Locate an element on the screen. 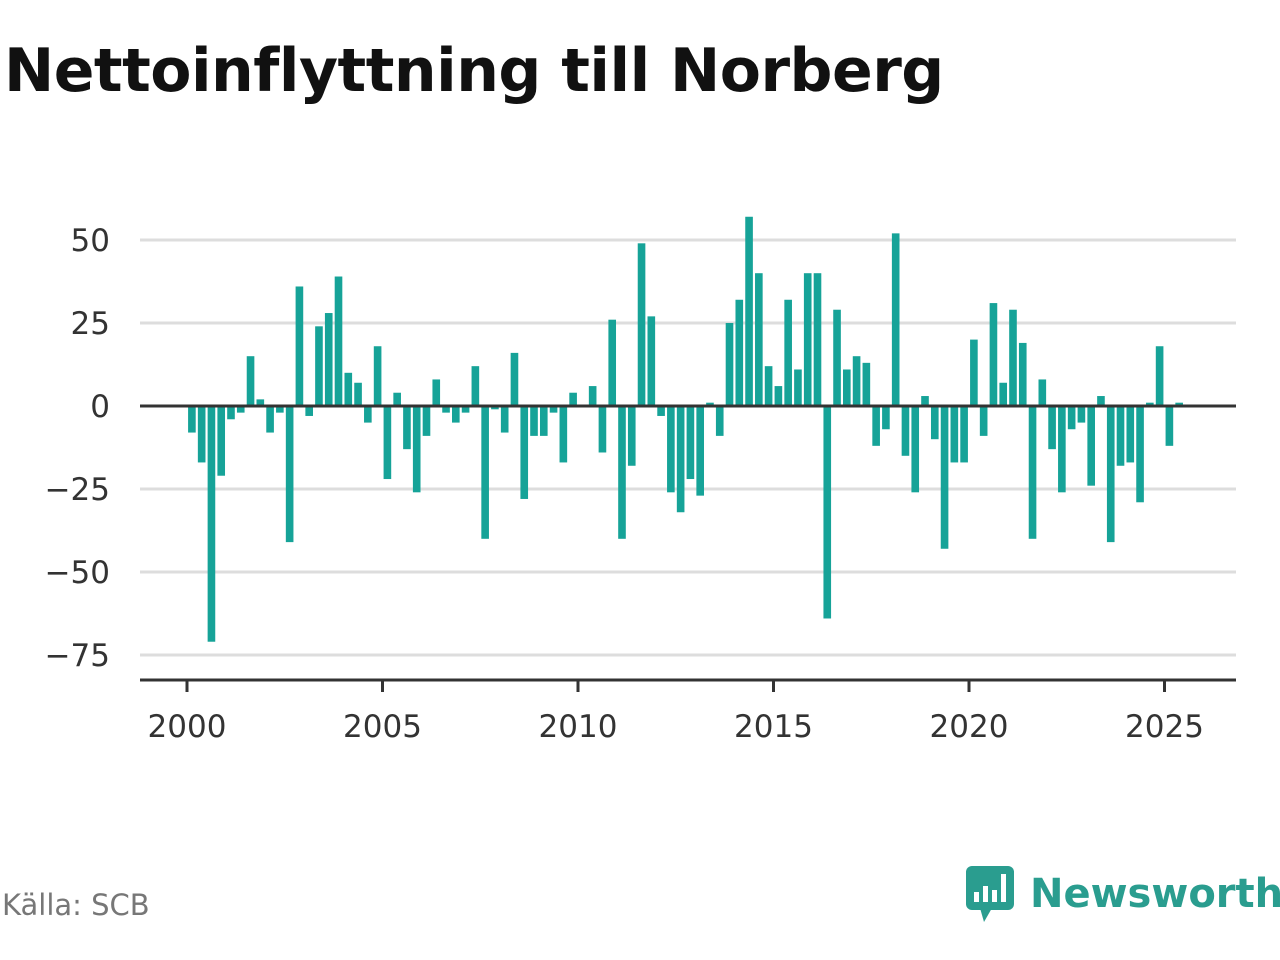 The image size is (1280, 960). y-tick-label: 50 is located at coordinates (90, 241).